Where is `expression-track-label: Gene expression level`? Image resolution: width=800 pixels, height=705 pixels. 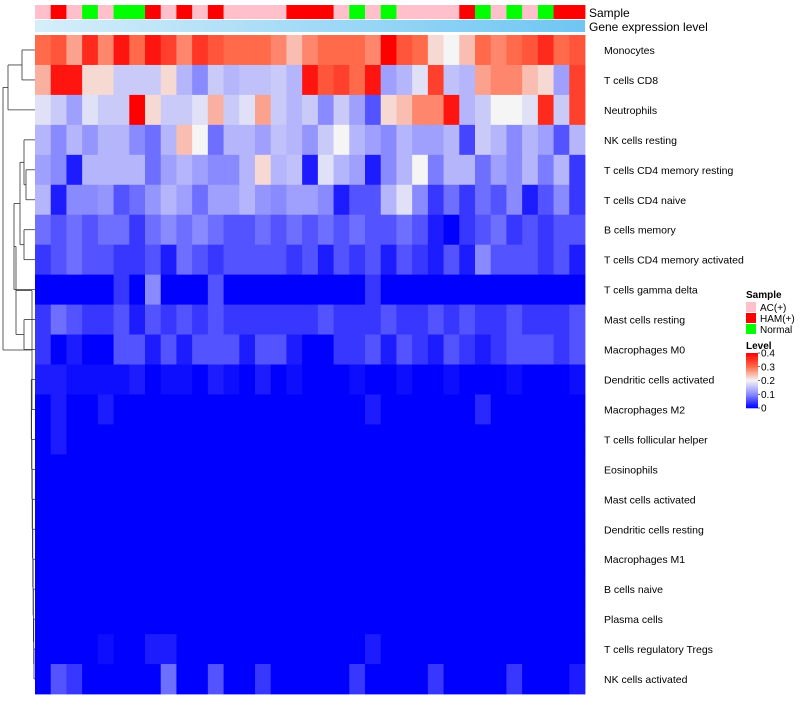
expression-track-label: Gene expression level is located at coordinates (648, 27).